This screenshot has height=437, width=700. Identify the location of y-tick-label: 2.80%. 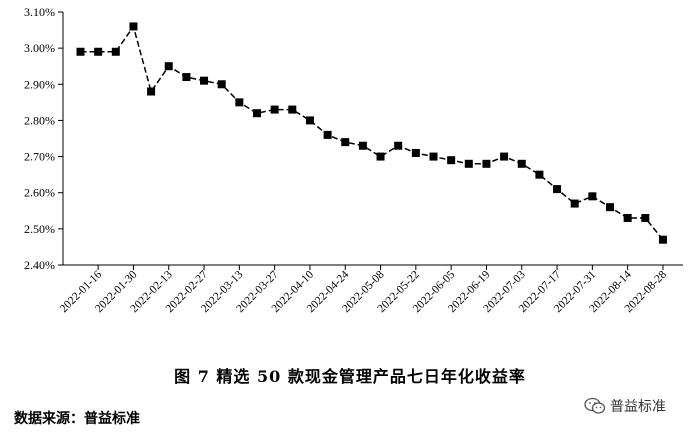
(39, 120).